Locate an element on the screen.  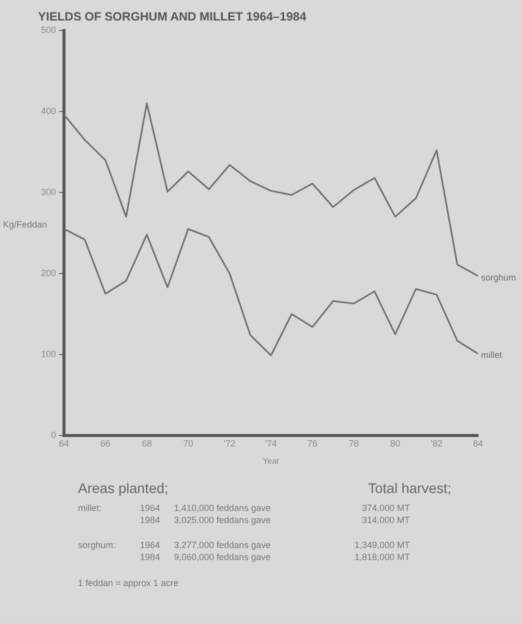
y-tick-label: 500 is located at coordinates (48, 29).